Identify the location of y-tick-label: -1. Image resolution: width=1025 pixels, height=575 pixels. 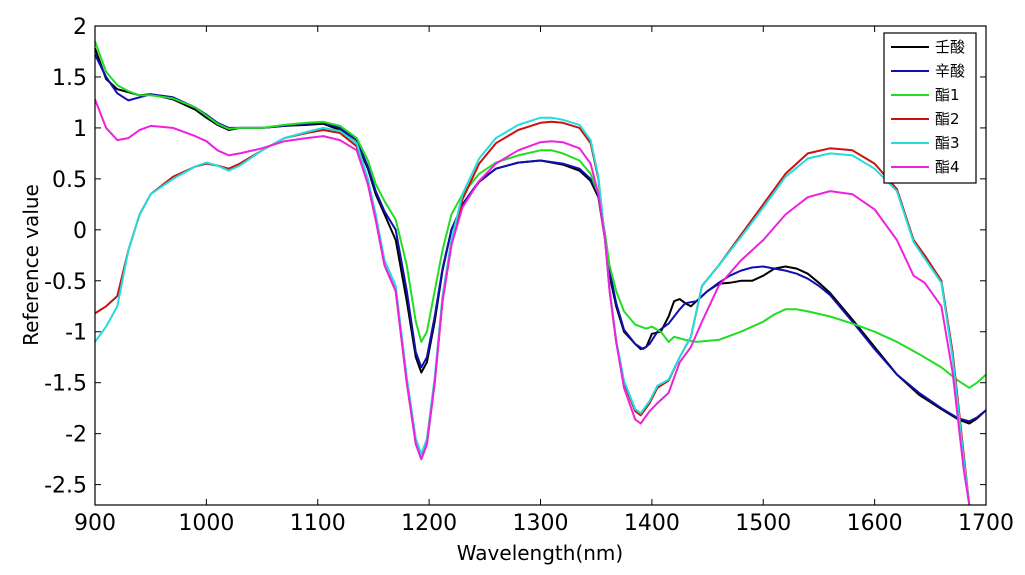
(76, 333).